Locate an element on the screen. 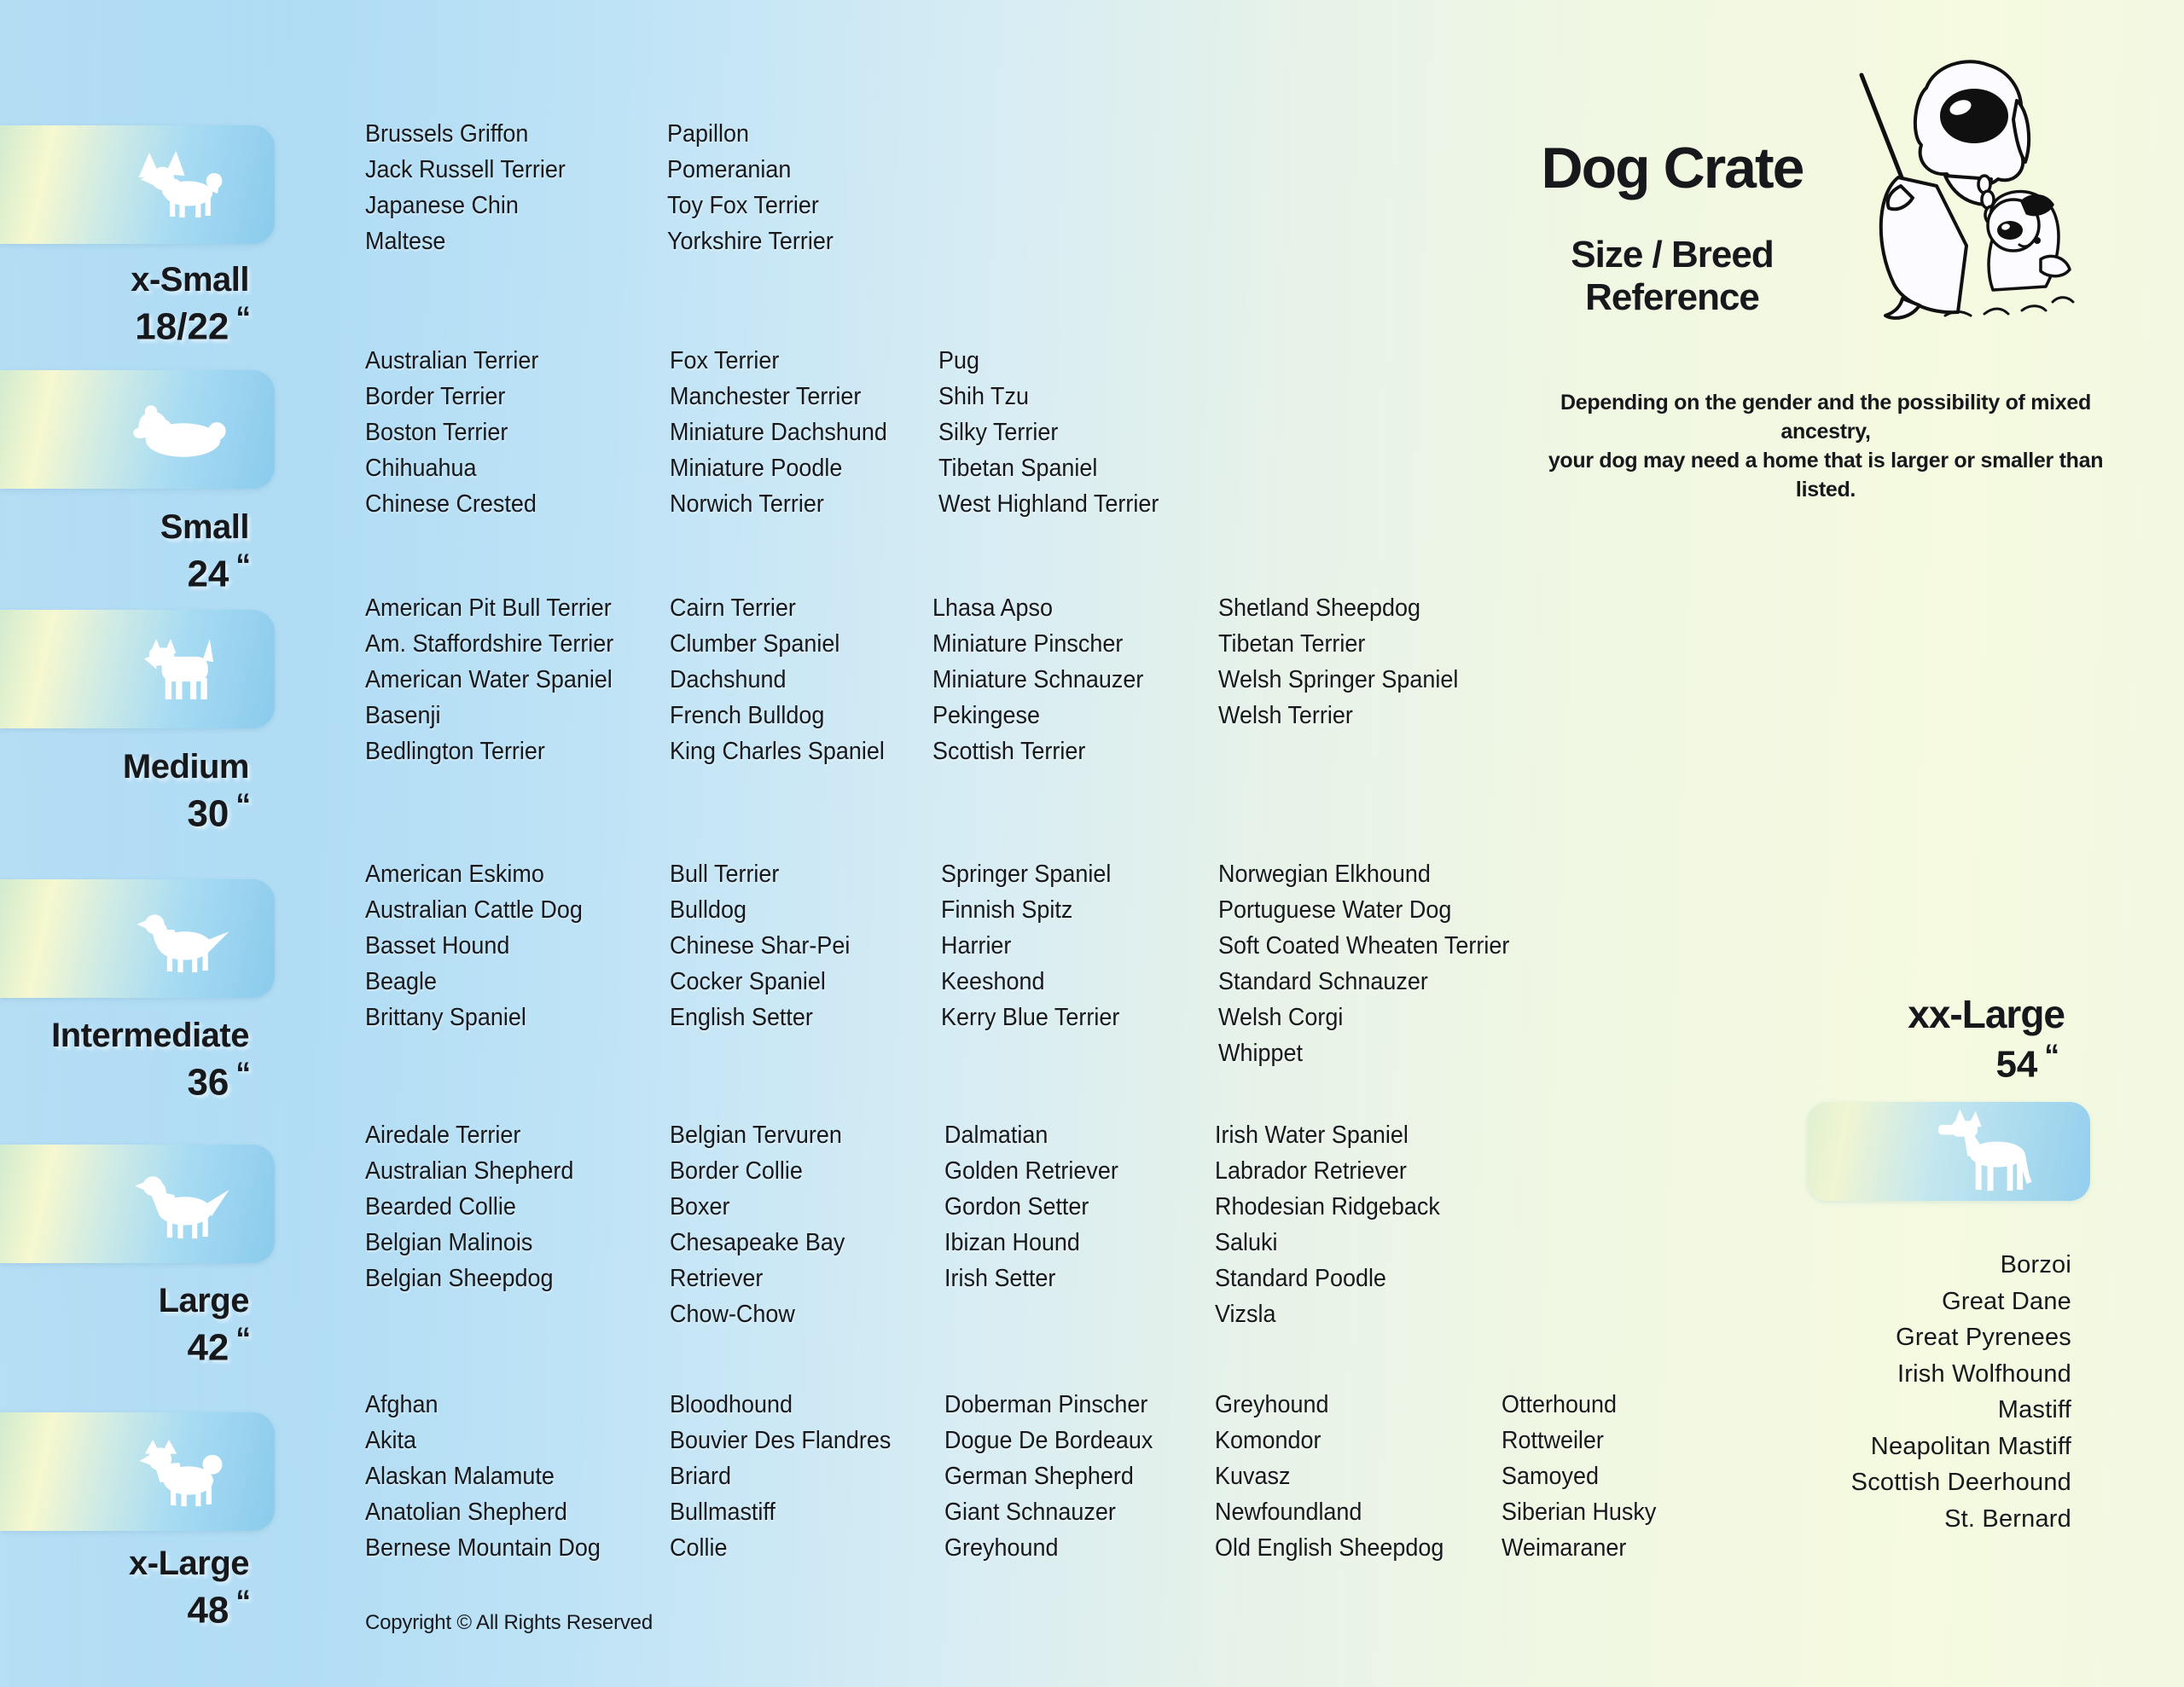  breed-item: Anatolian Shepherd is located at coordinates (466, 1513).